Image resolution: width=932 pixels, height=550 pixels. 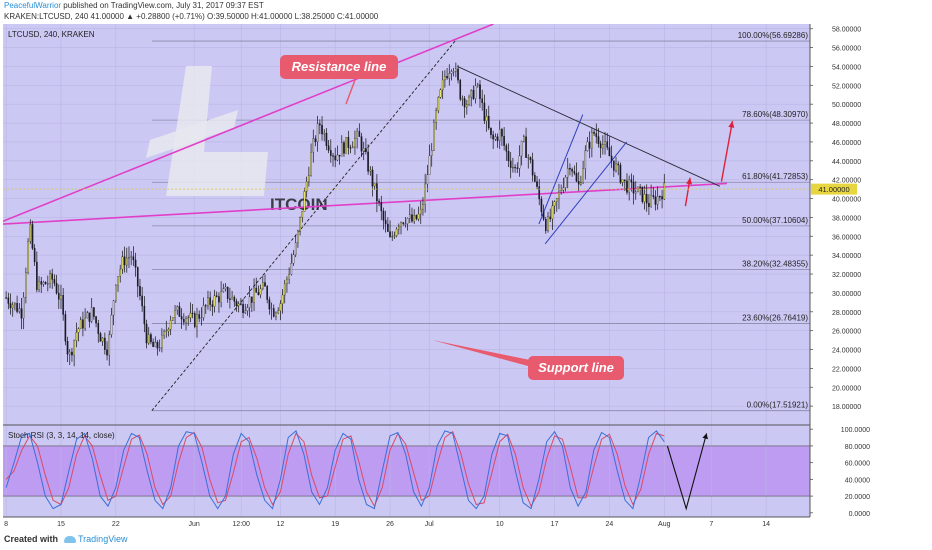 I want to click on time-tick-label: 26, so click(x=390, y=524).